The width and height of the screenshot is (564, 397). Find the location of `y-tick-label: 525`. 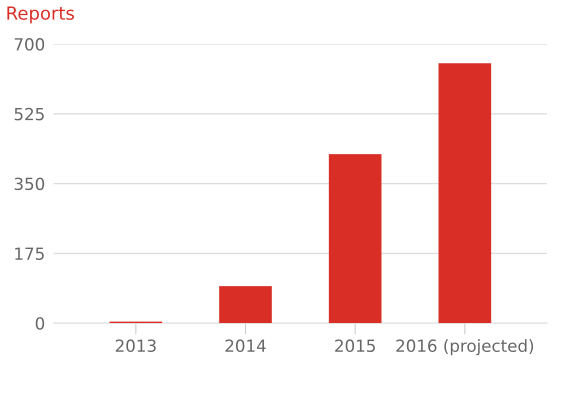

y-tick-label: 525 is located at coordinates (29, 114).